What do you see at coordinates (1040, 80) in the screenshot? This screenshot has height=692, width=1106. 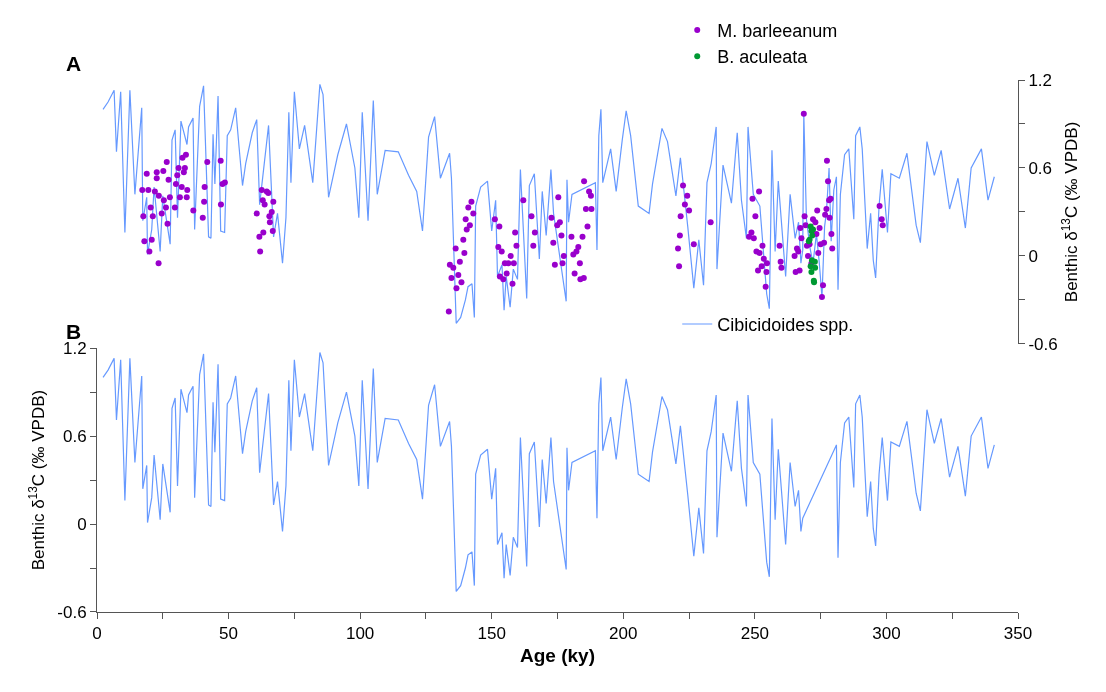 I see `y2-tick-label: 1.2` at bounding box center [1040, 80].